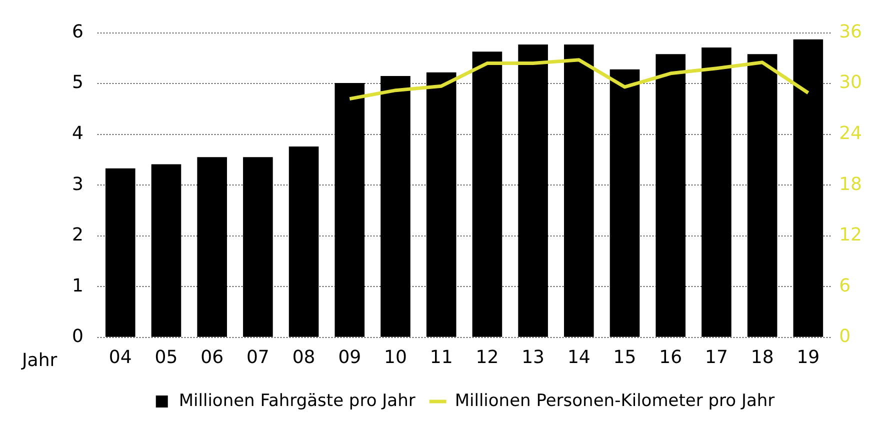  Describe the element at coordinates (258, 357) in the screenshot. I see `x-tick-label: 07` at that location.